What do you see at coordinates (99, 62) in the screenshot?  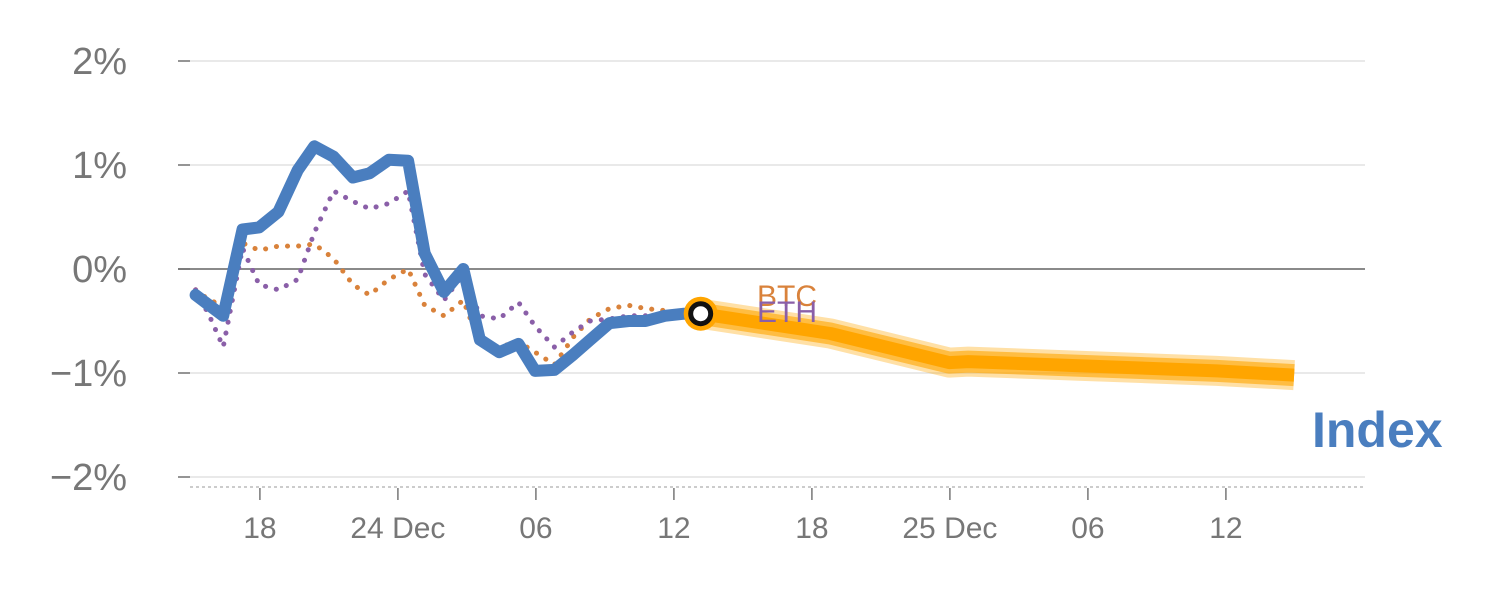 I see `y-tick-label: 2%` at bounding box center [99, 62].